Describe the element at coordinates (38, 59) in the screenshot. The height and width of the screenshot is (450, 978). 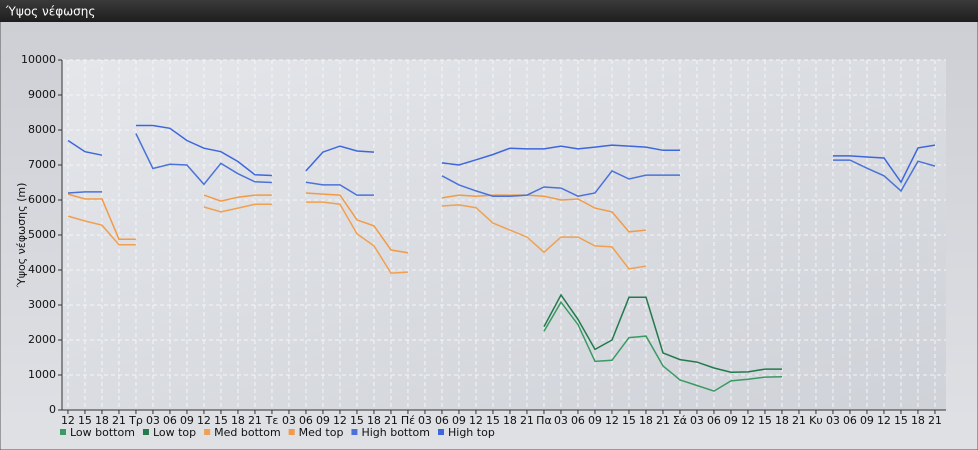
I see `y-tick-label: 10000` at that location.